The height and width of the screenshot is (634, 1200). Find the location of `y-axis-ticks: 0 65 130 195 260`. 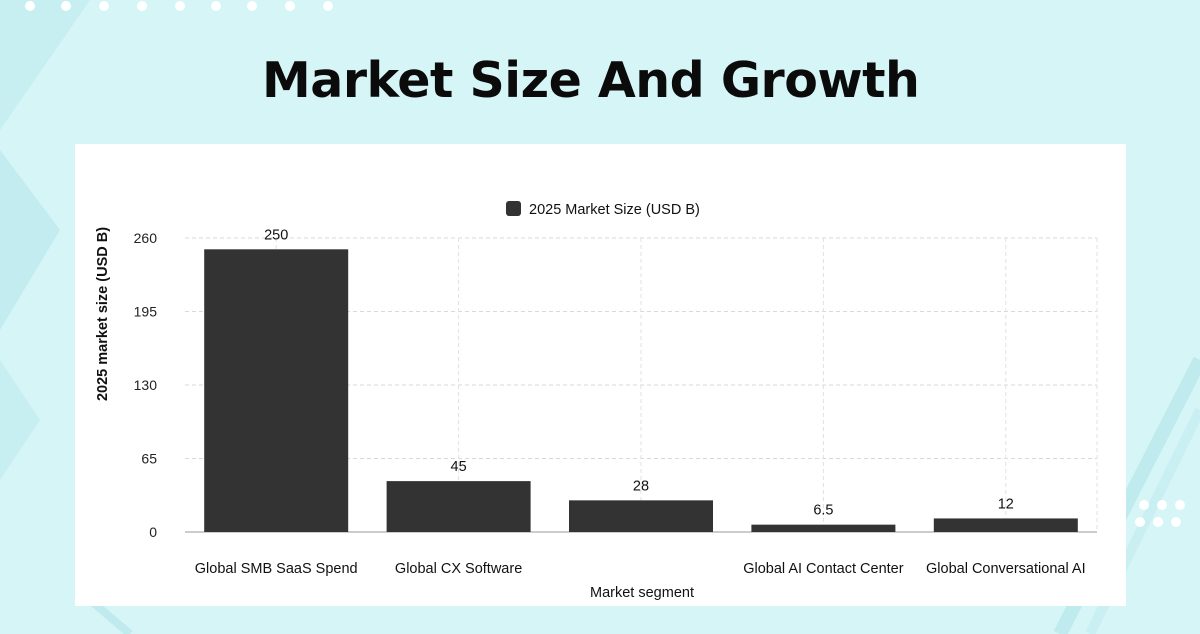

y-axis-ticks: 0 65 130 195 260 is located at coordinates (146, 385).